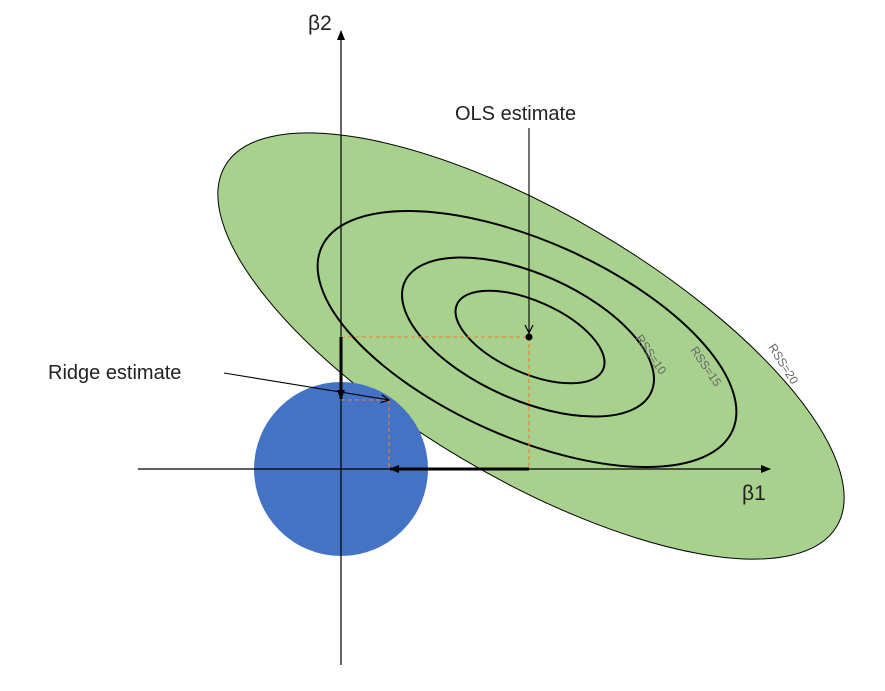  I want to click on ols-point, so click(529, 337).